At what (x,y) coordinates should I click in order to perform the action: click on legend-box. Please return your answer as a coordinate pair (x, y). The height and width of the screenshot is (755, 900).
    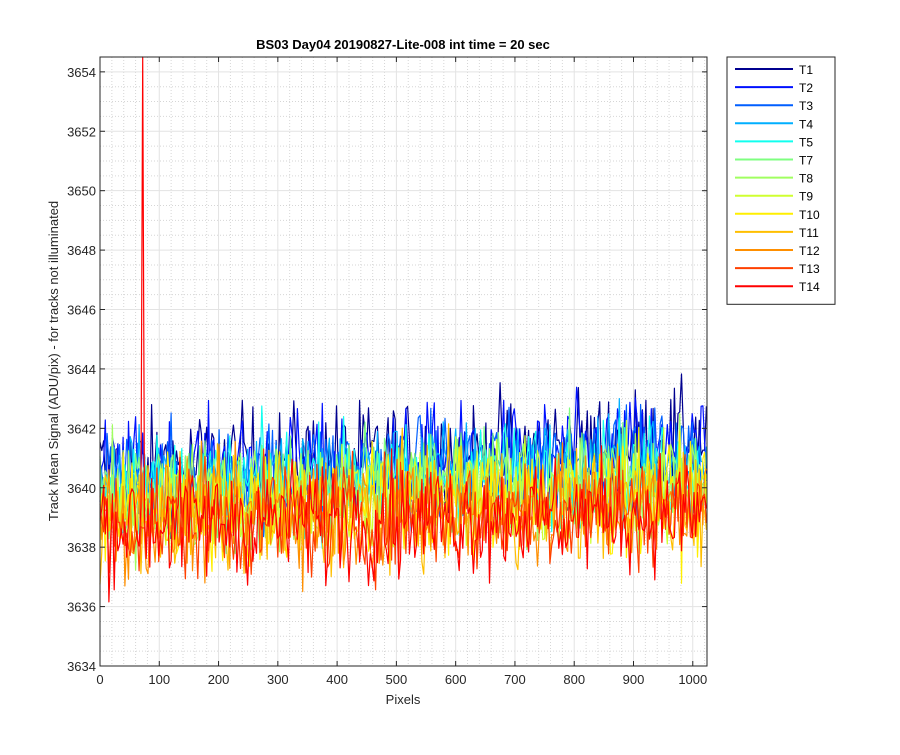
    Looking at the image, I should click on (781, 180).